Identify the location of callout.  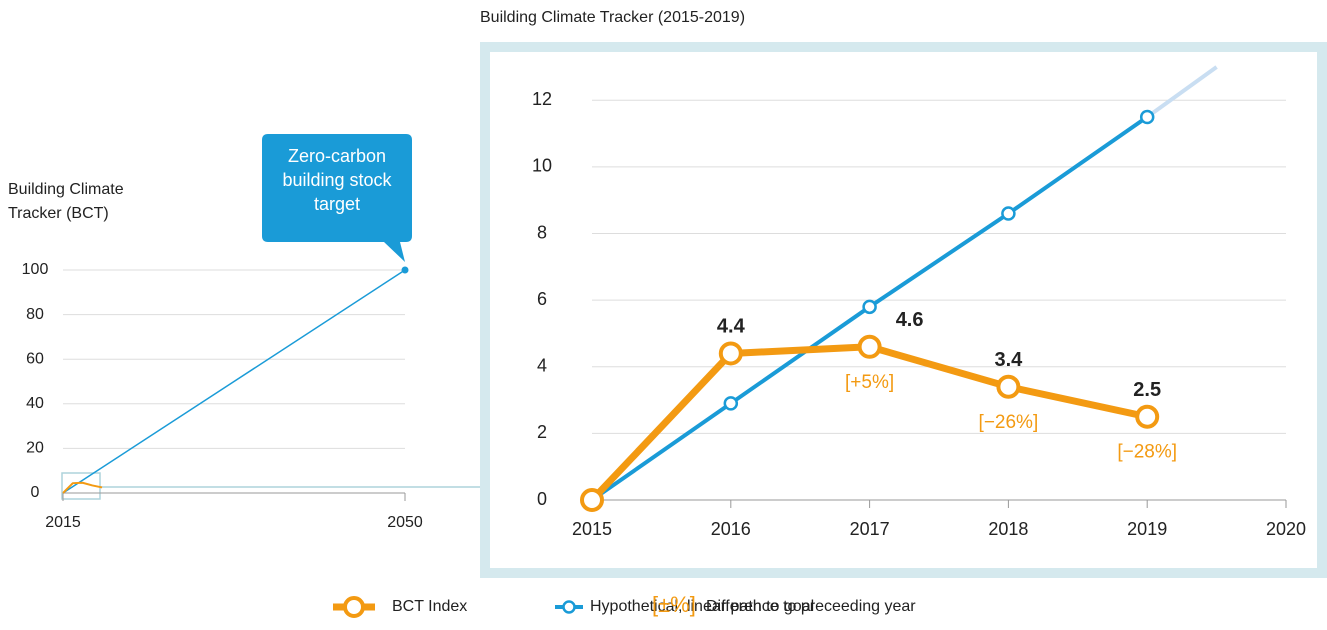
(337, 198).